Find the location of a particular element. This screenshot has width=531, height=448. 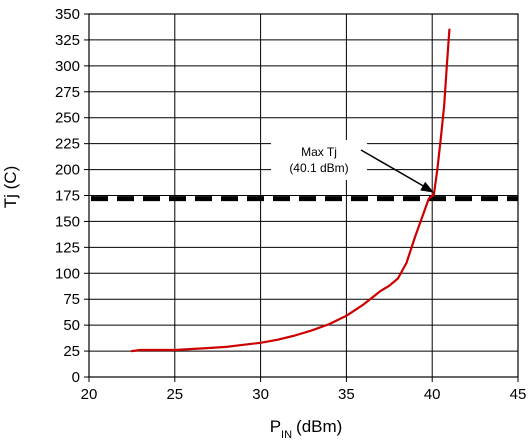

y-tick-label: 350 is located at coordinates (67, 14).